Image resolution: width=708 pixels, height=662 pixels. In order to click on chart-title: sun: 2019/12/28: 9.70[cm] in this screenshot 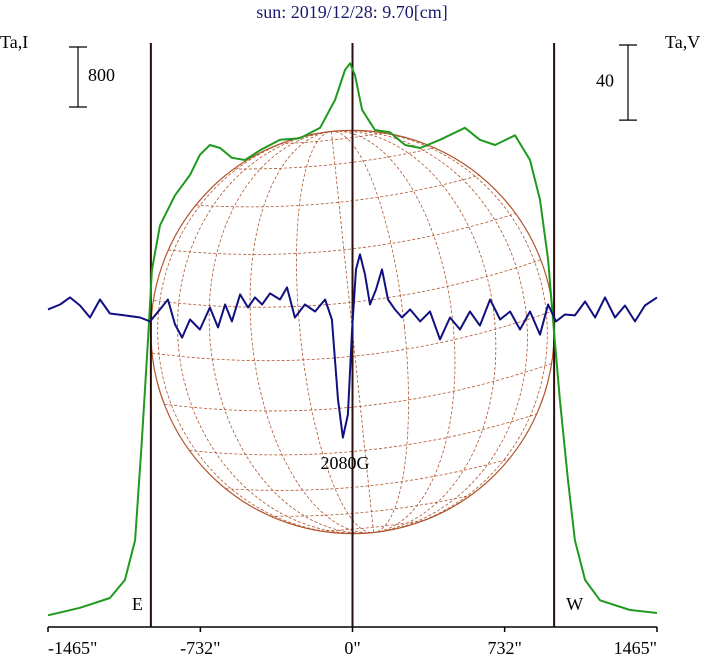, I will do `click(352, 12)`.